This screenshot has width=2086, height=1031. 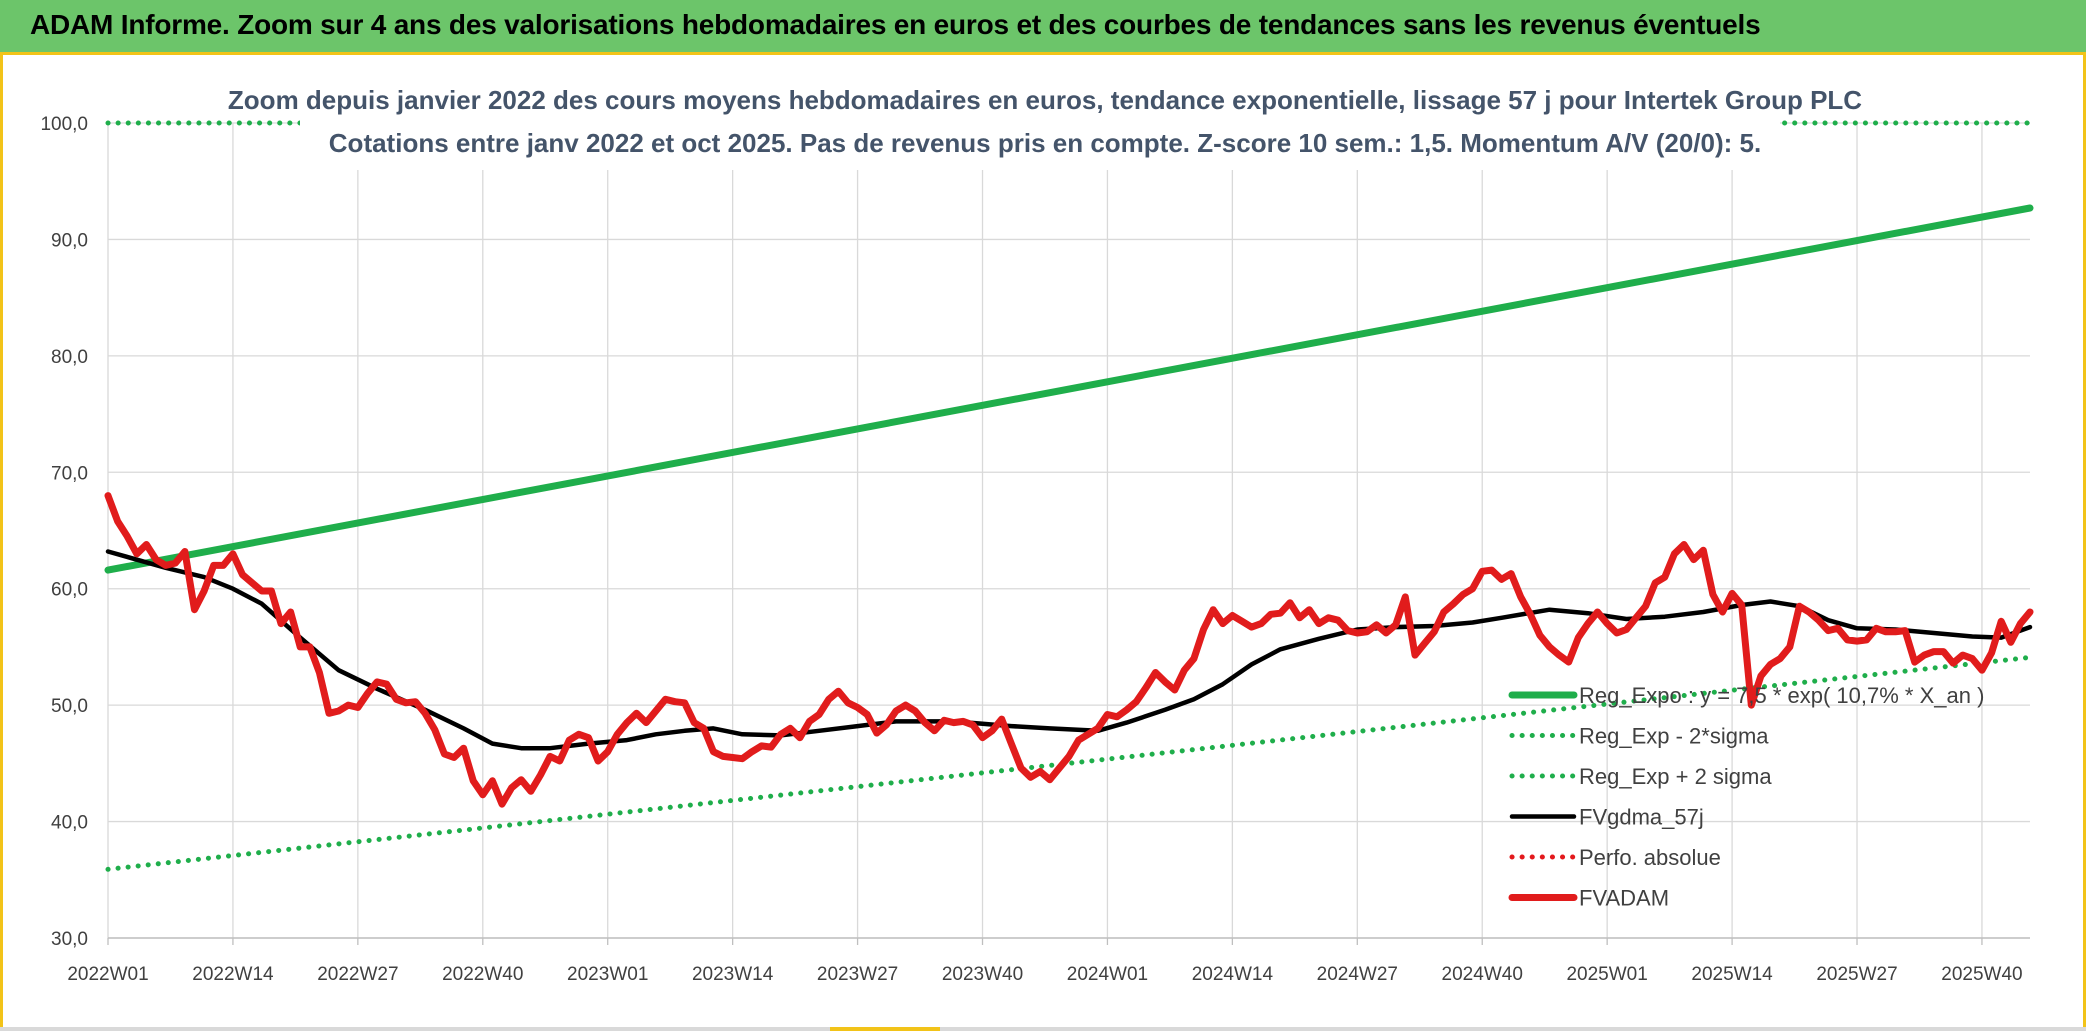 I want to click on legend-label: Perfo. absolue, so click(x=1650, y=857).